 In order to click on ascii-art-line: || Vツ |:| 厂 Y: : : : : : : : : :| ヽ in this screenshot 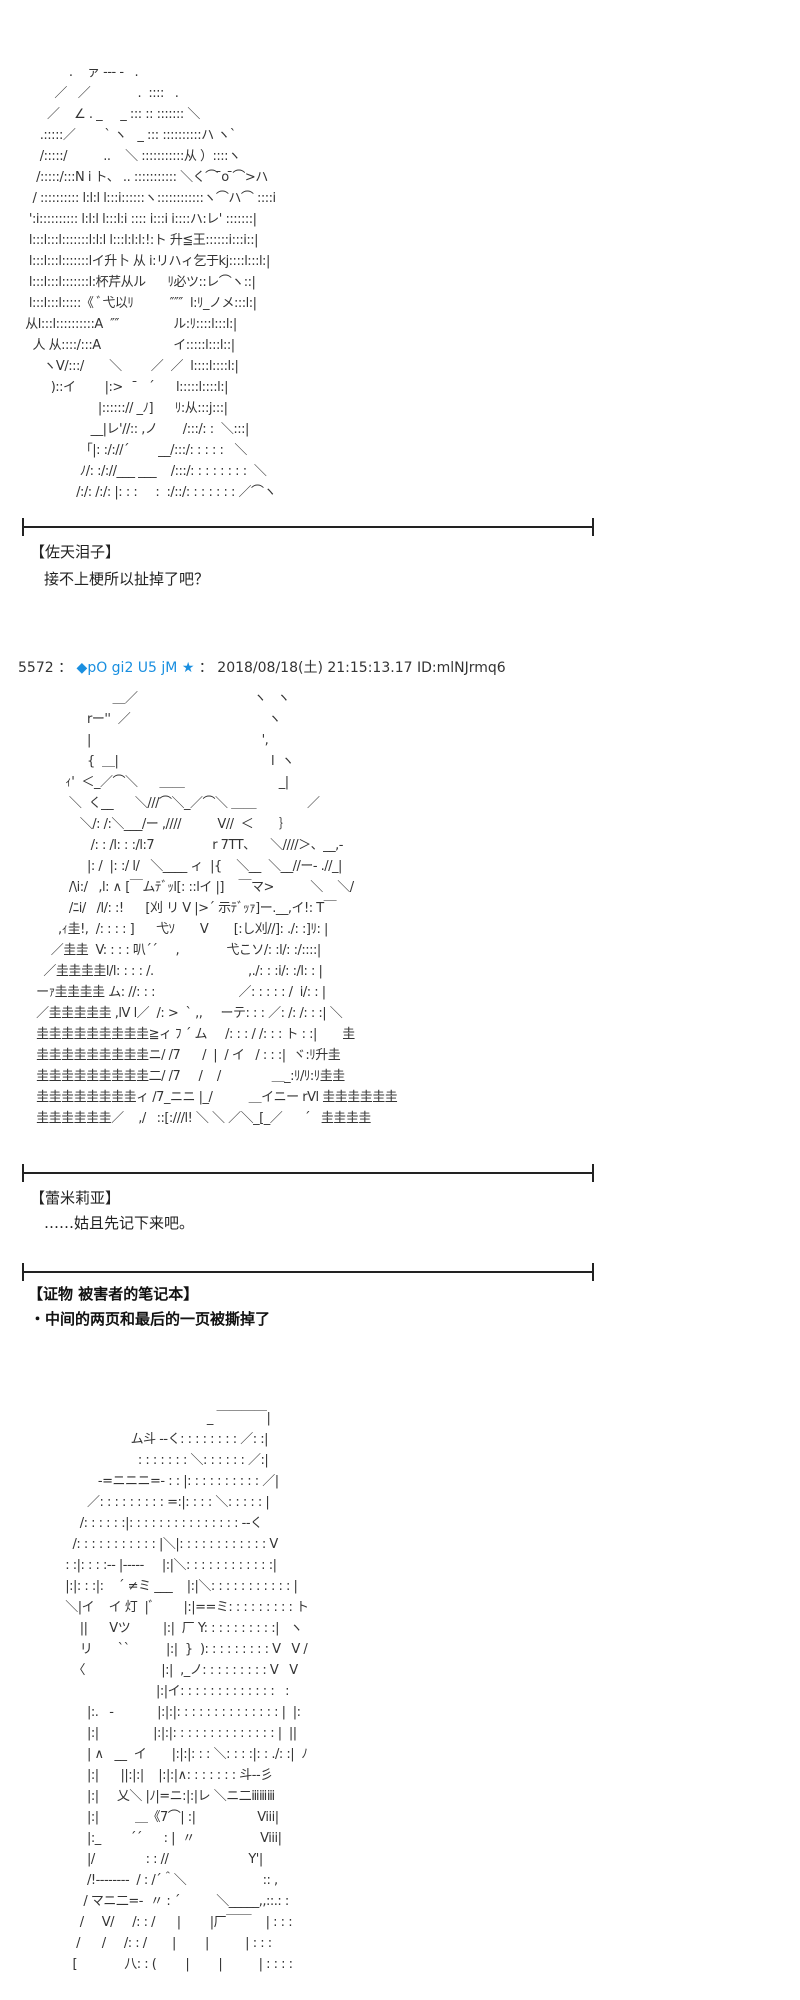, I will do `click(191, 1628)`.